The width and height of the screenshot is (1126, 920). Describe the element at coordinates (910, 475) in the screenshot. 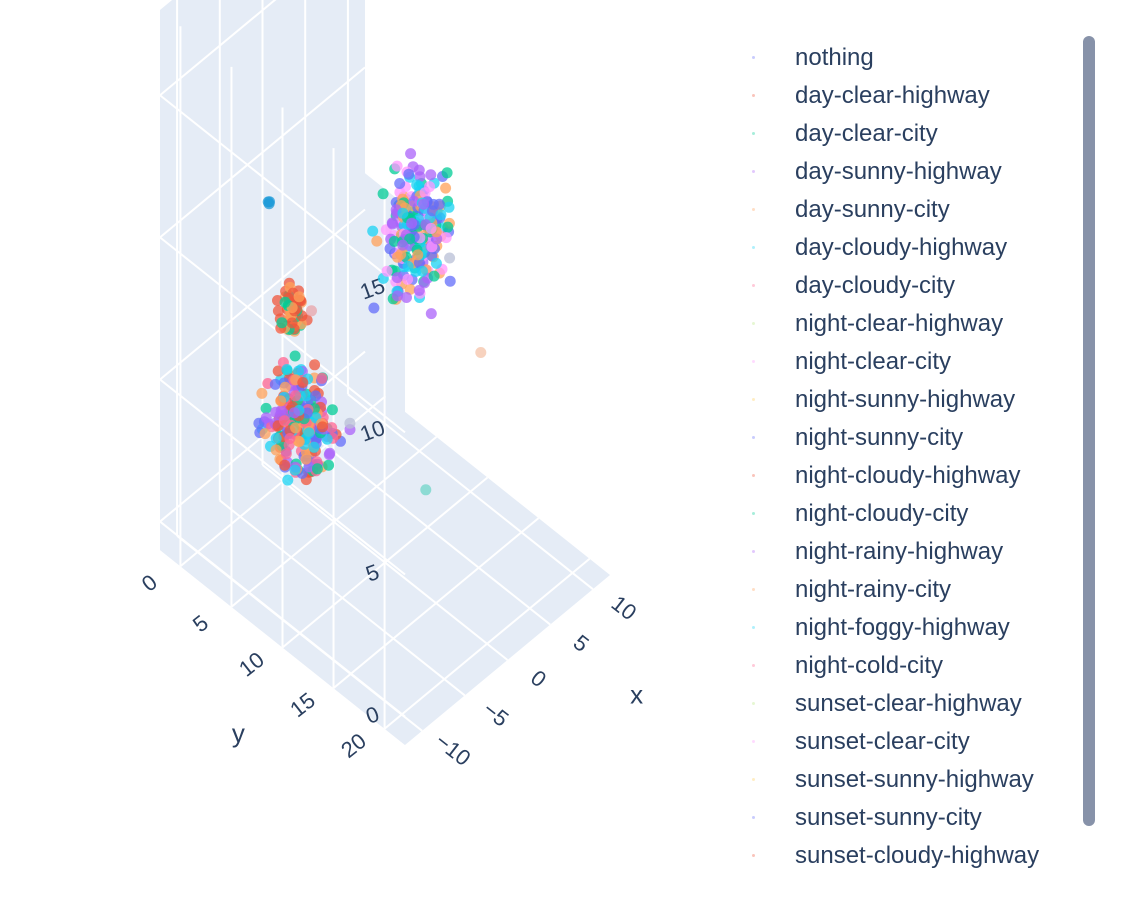

I see `legend-item: night-cloudy-highway` at that location.